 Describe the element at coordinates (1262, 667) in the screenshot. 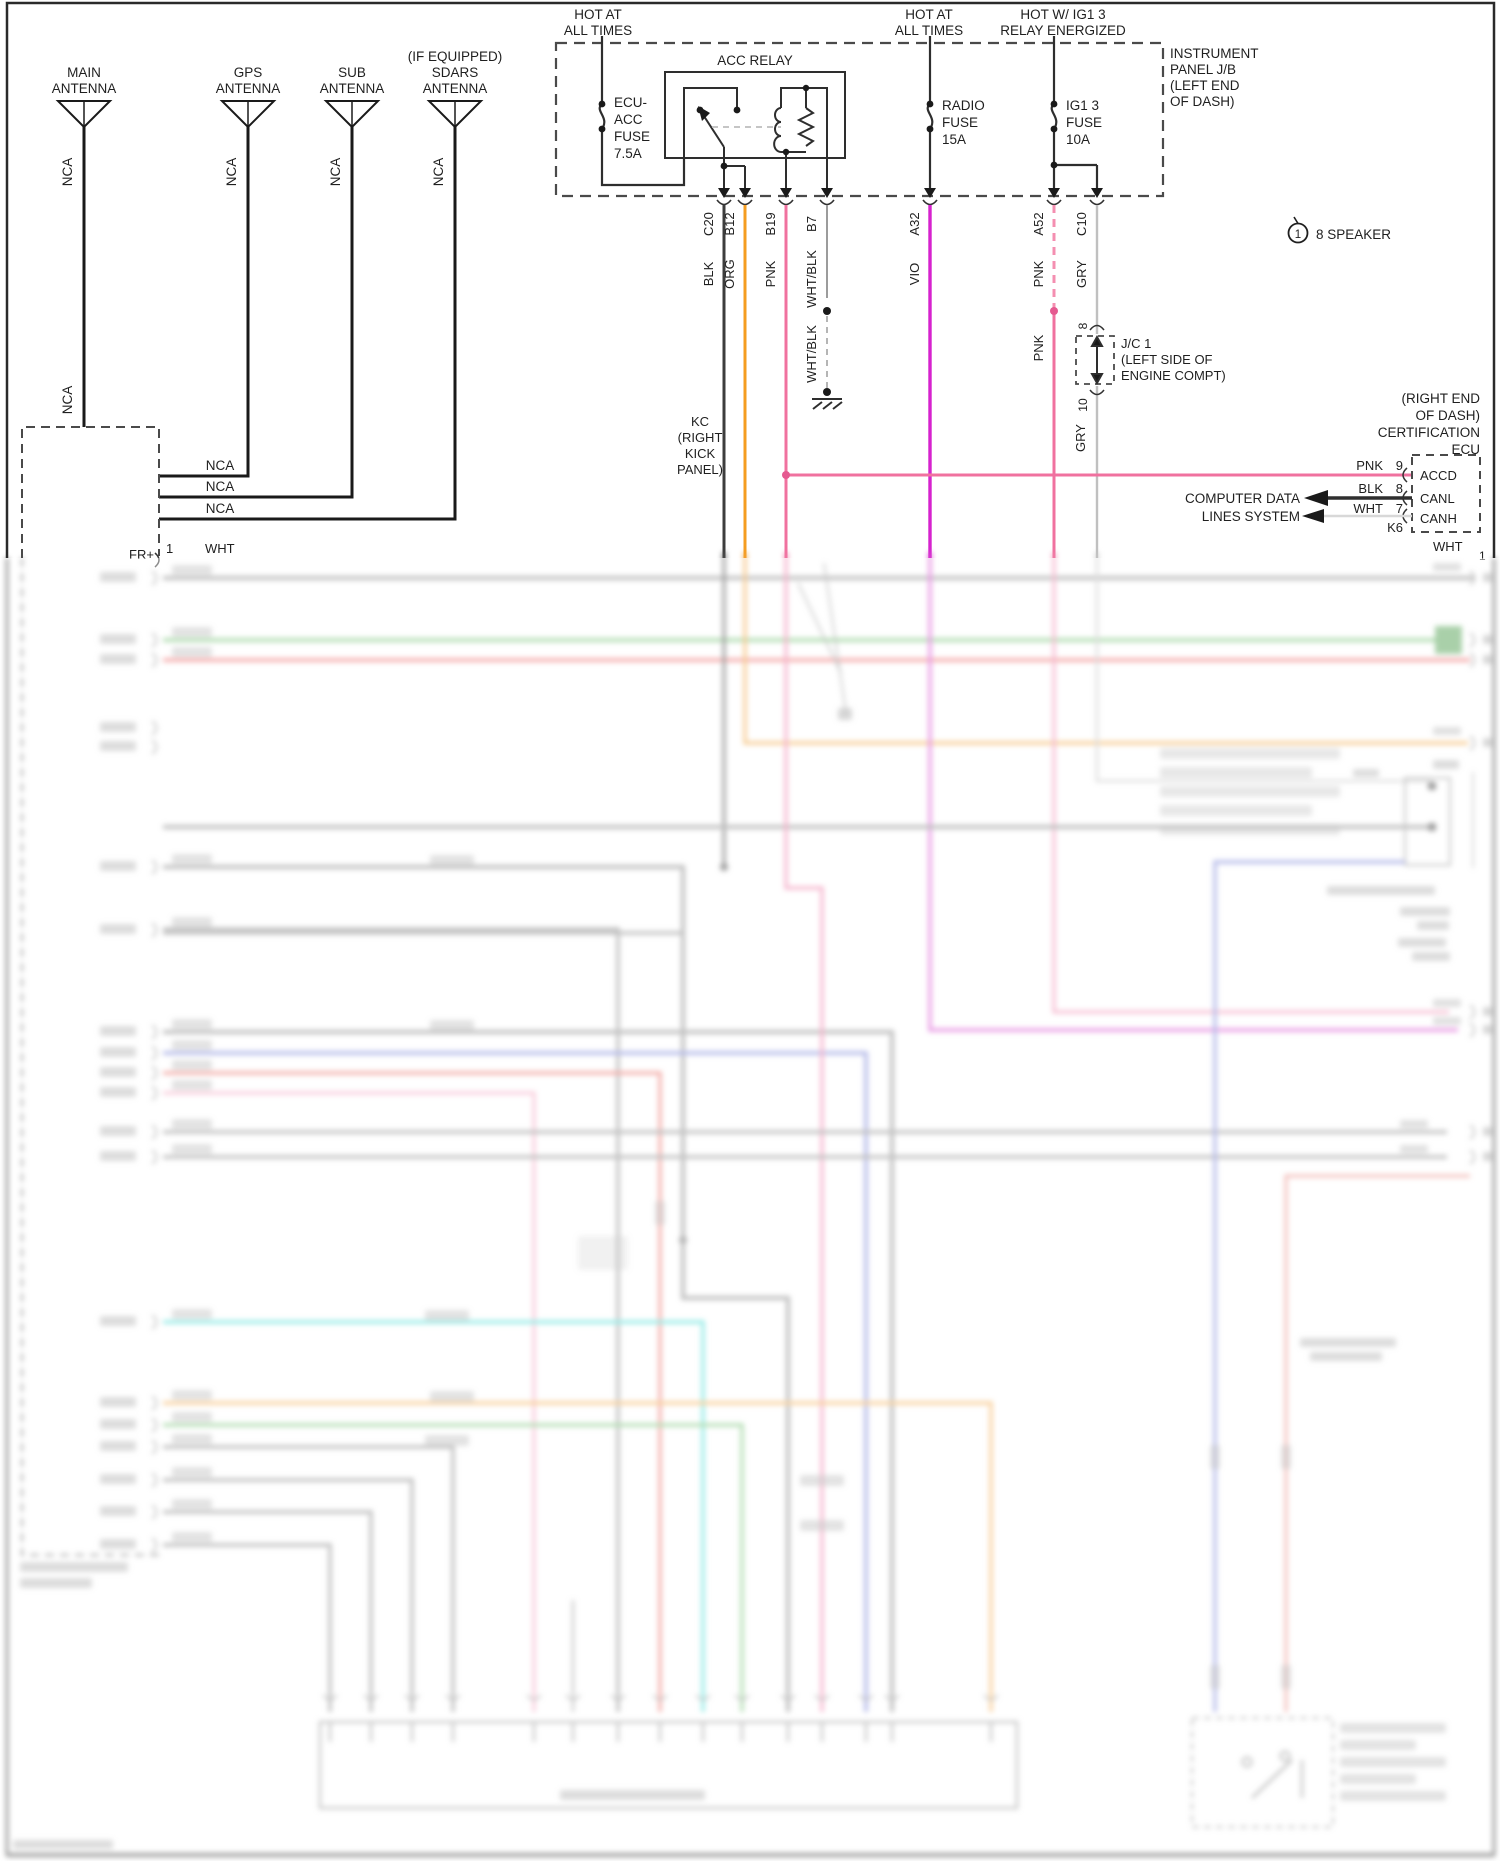

I see `wire-gry-lower` at that location.